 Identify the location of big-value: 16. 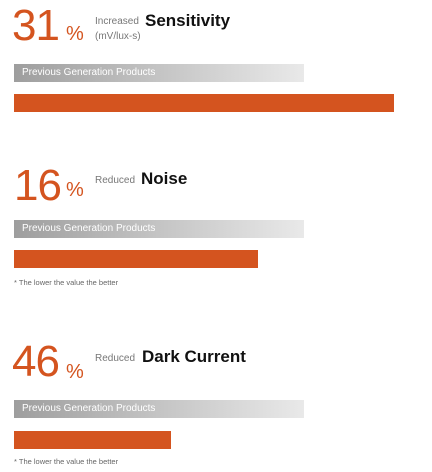
(38, 185).